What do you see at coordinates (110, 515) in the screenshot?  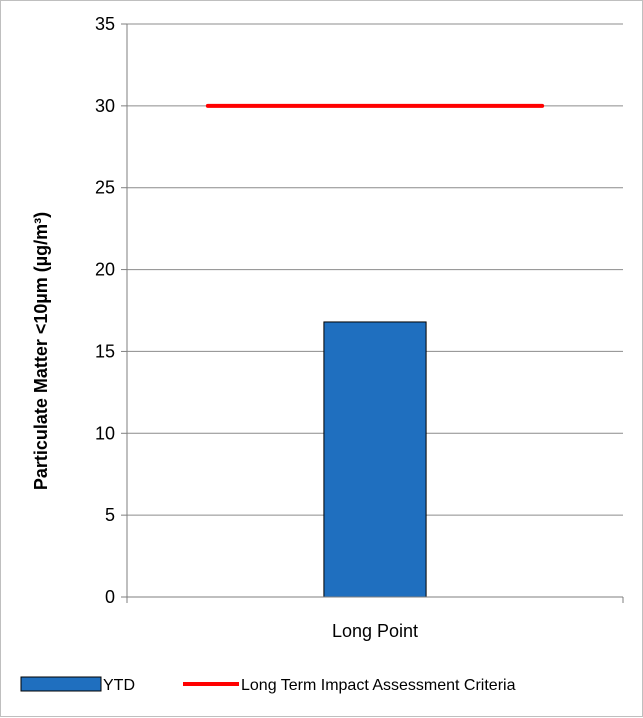 I see `y-tick-label: 5` at bounding box center [110, 515].